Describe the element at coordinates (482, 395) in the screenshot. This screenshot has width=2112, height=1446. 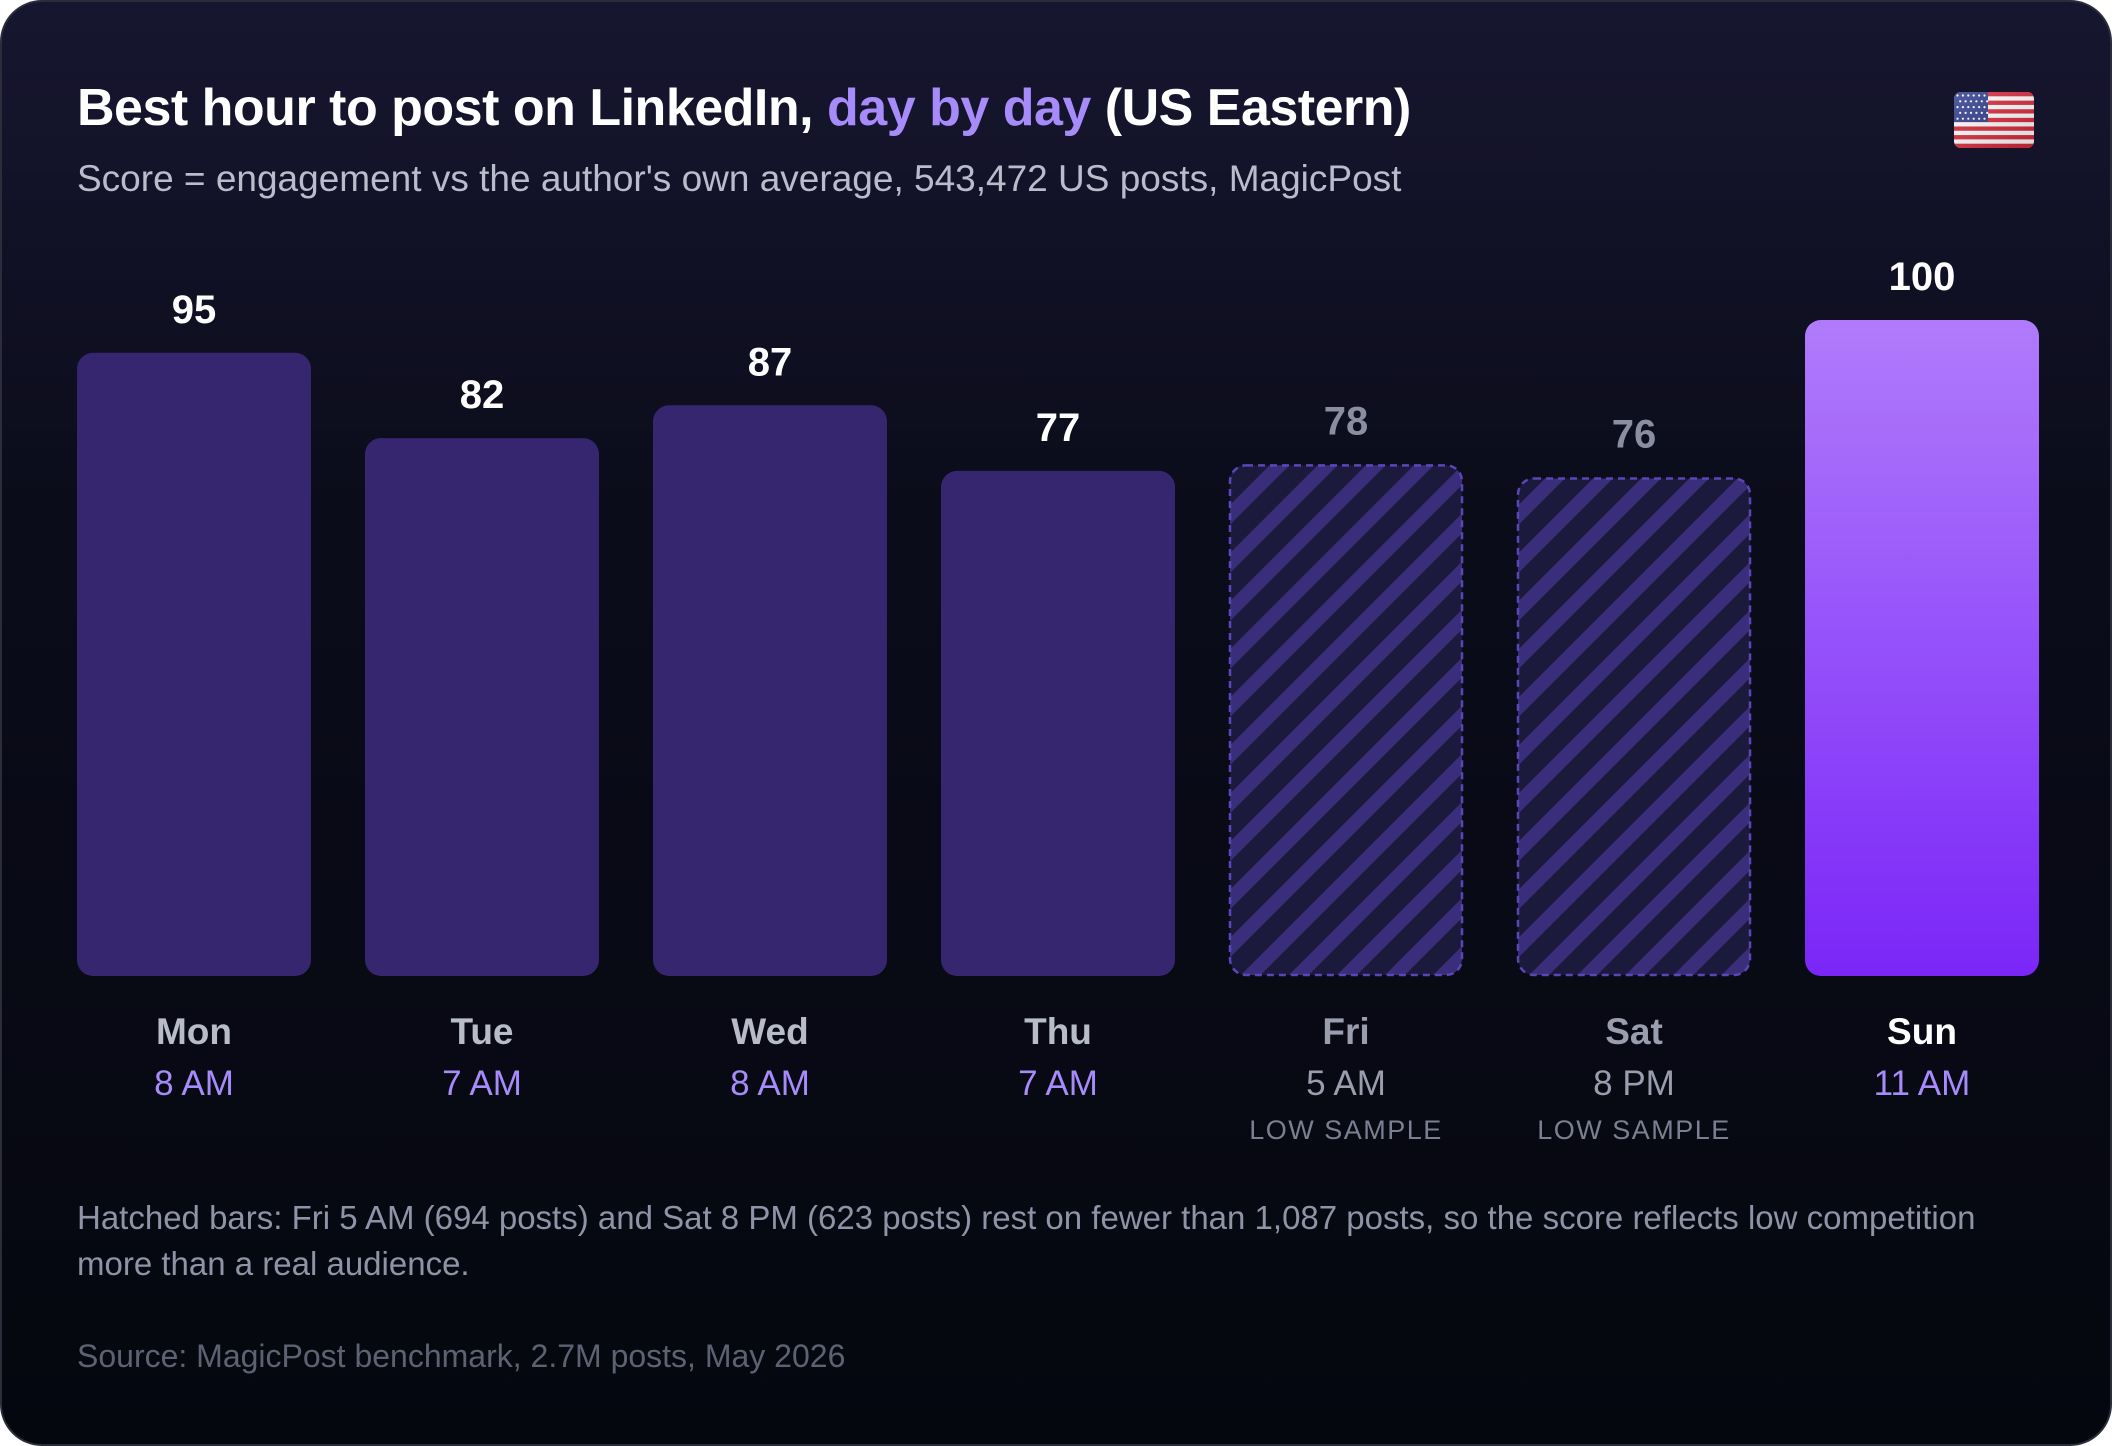
I see `value-label-tue: 82` at that location.